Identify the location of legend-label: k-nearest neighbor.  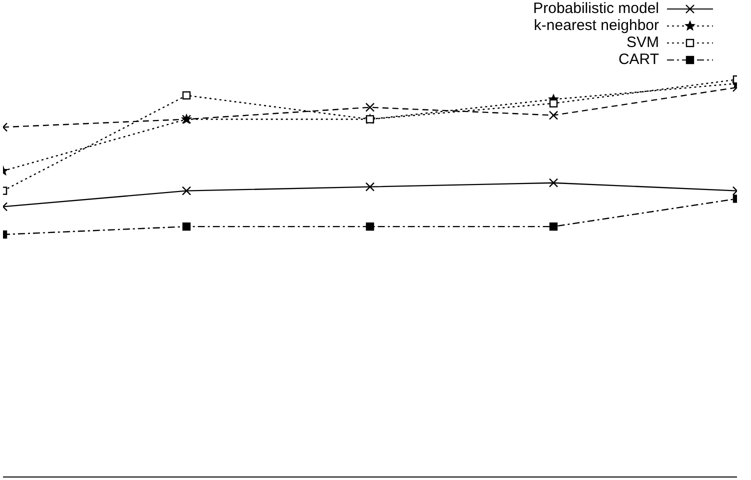
(596, 25).